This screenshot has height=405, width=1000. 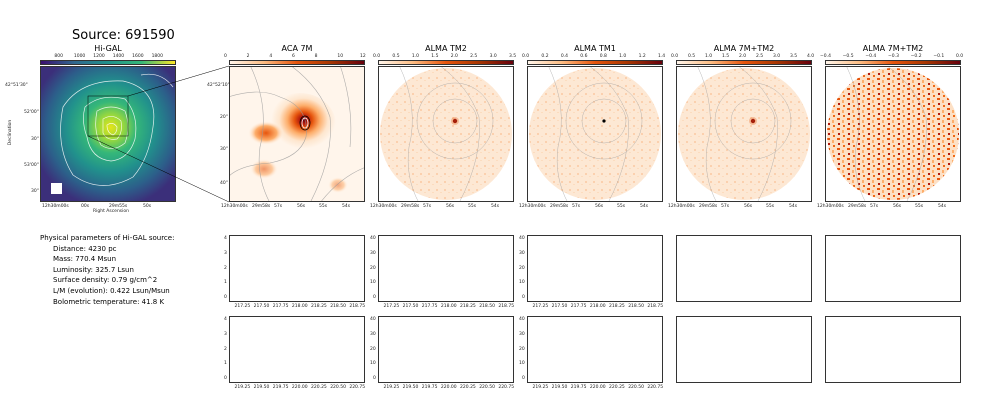 I want to click on spectrum-xtick: 218.50, so click(x=636, y=306).